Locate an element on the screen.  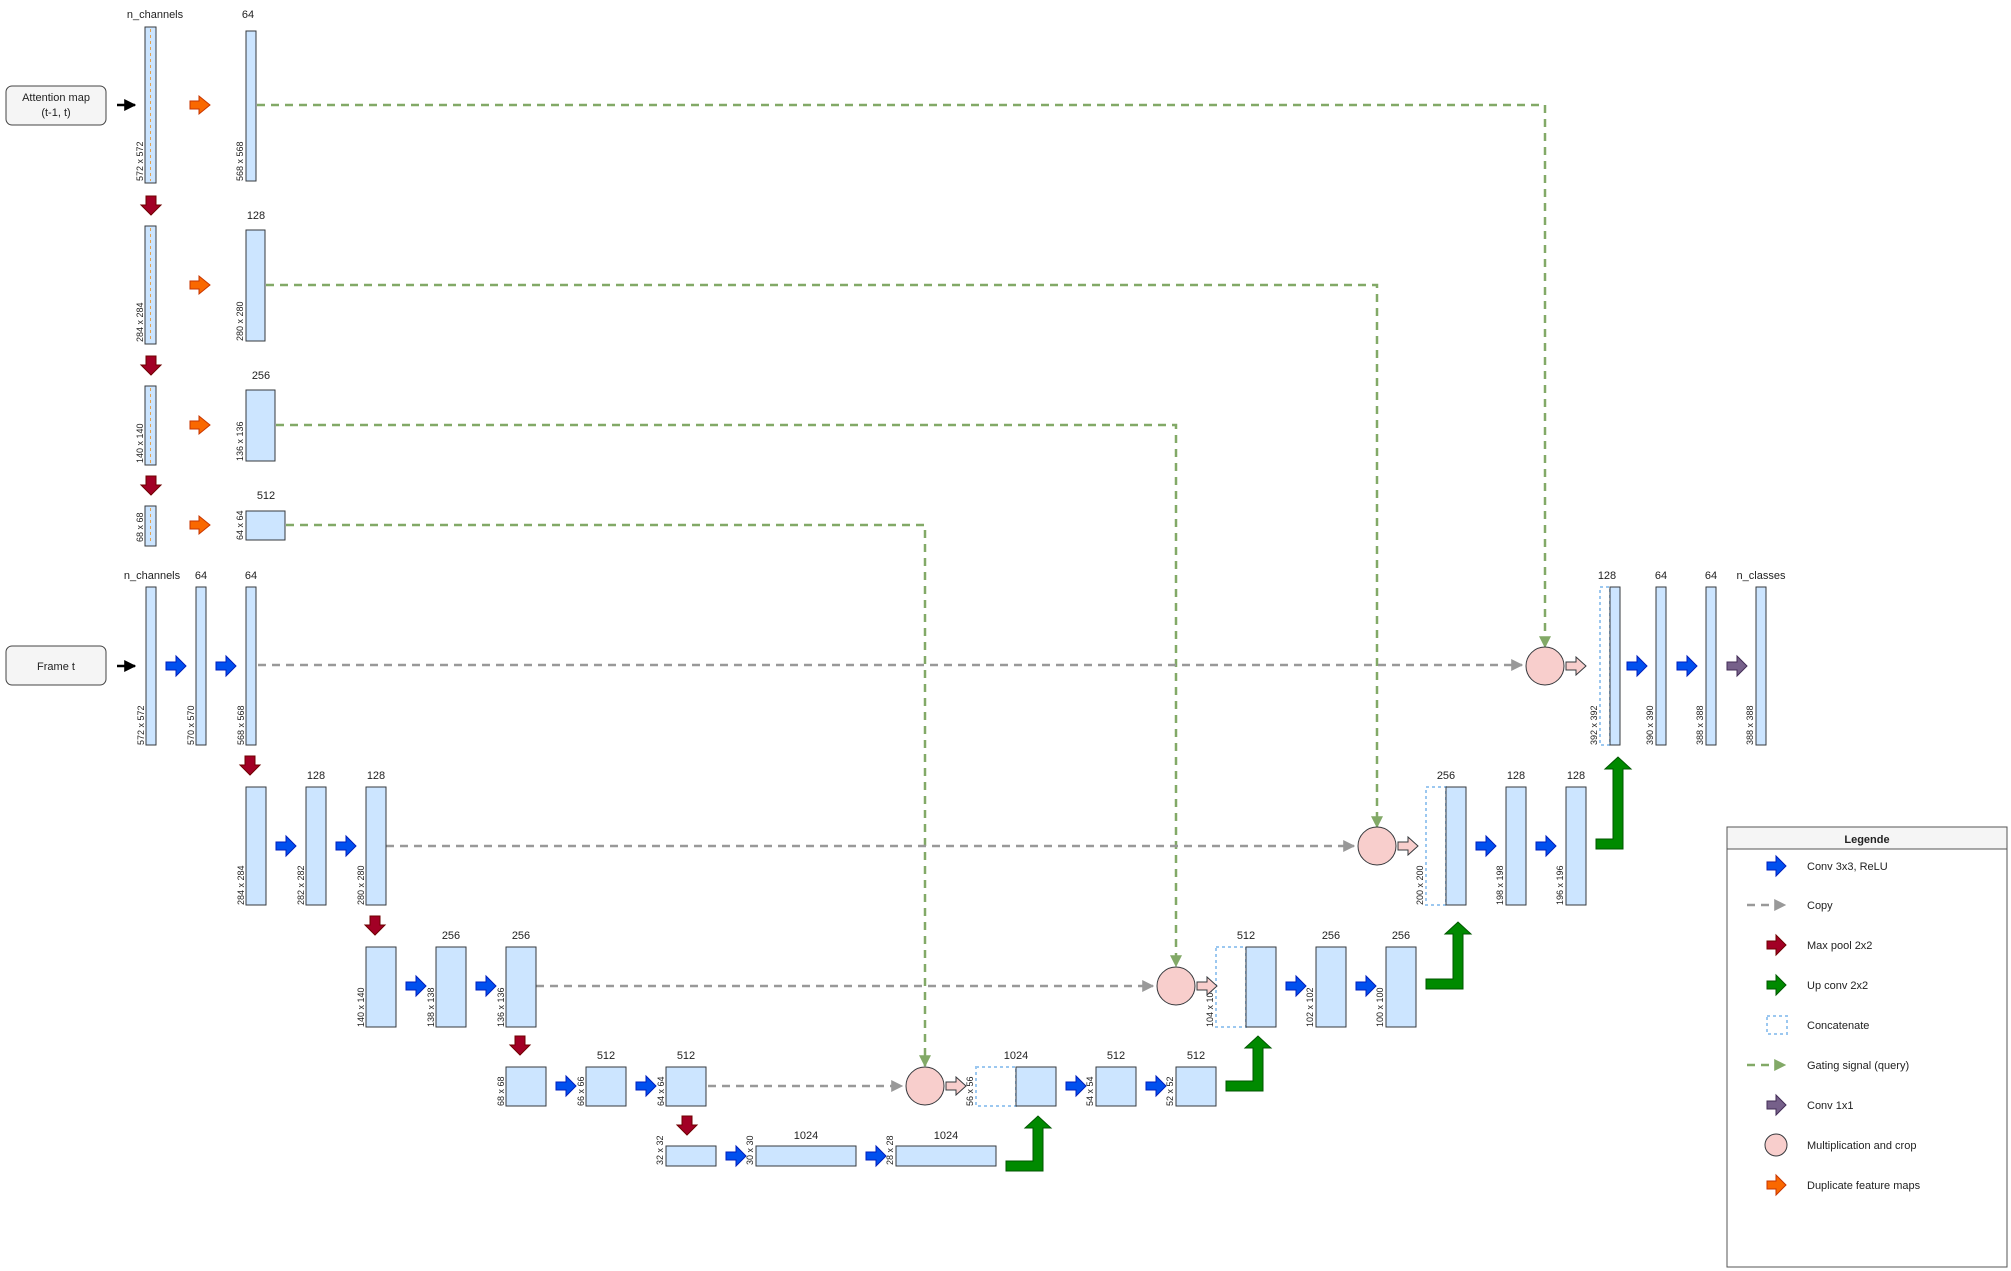
size-label-198-decoder: 198 x 198 is located at coordinates (1500, 885).